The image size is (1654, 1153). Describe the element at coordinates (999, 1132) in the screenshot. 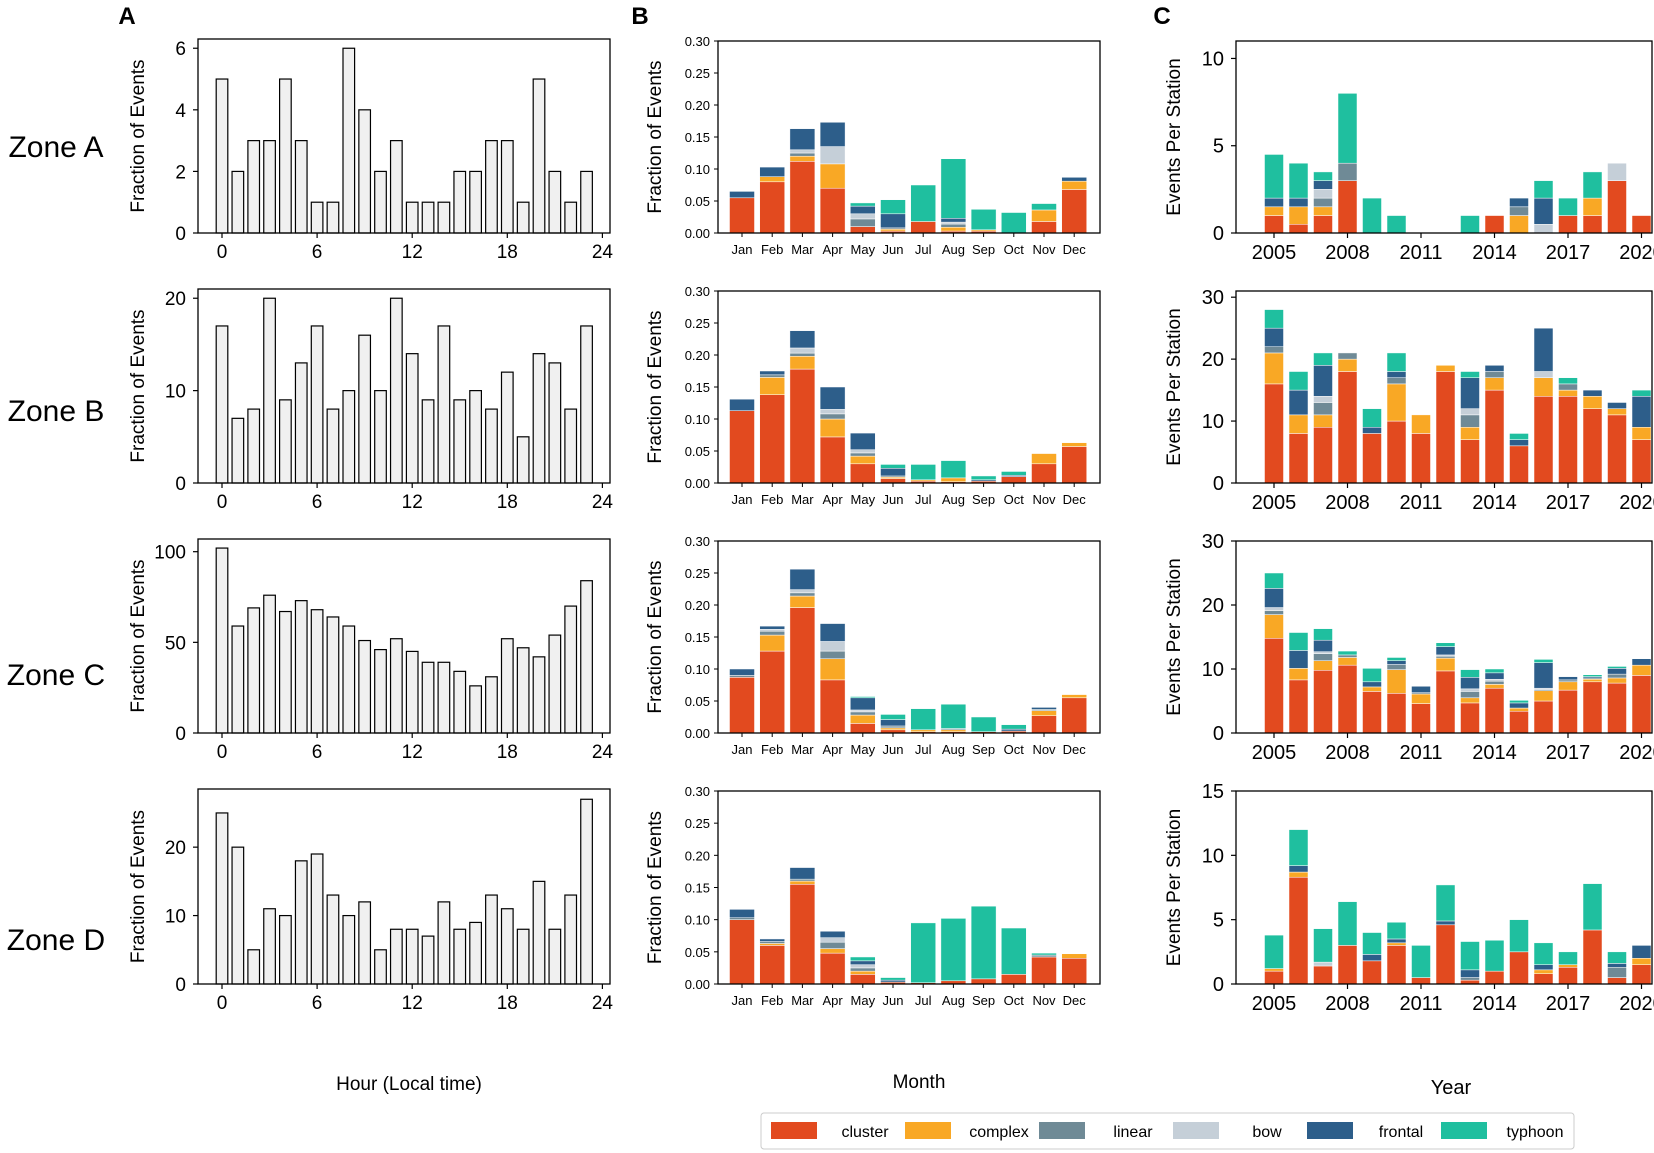

I see `legend-label-complex: complex` at that location.